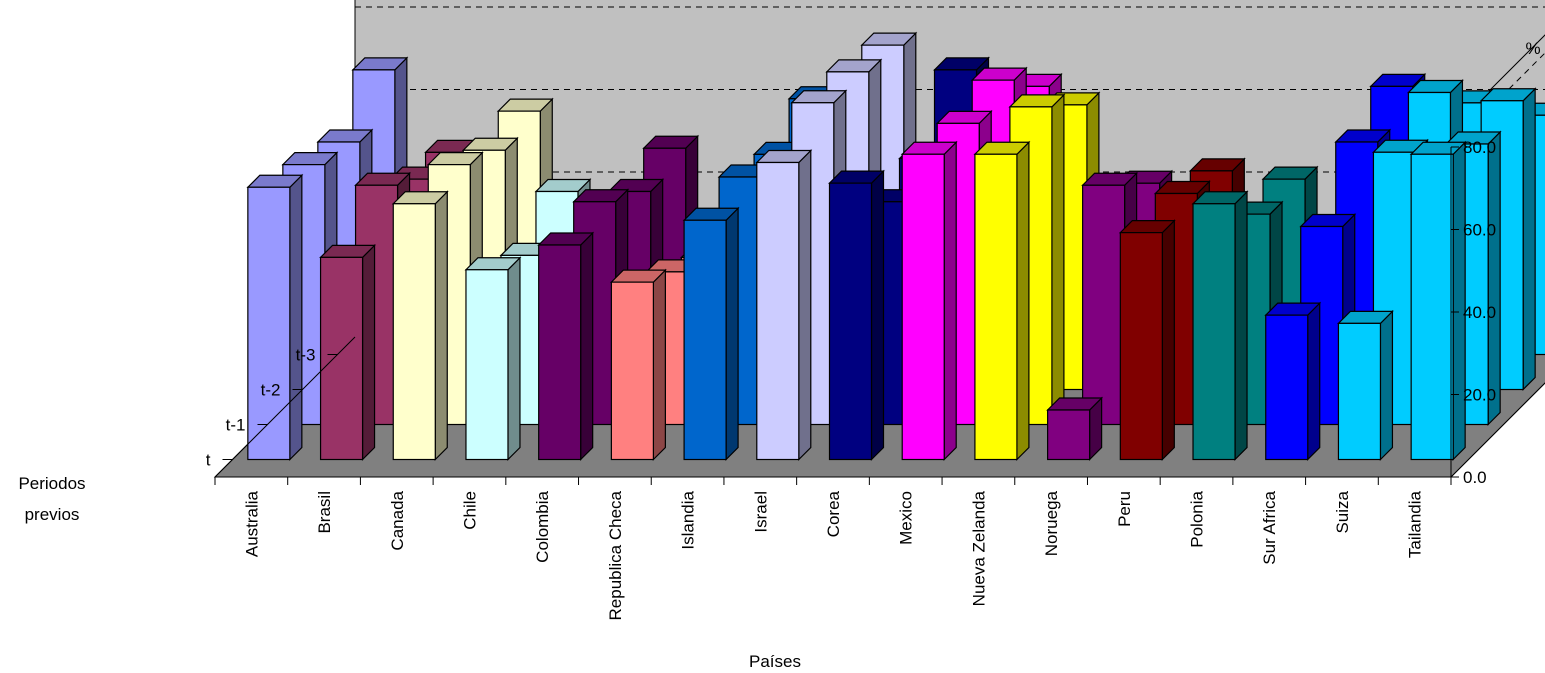  What do you see at coordinates (52, 514) in the screenshot?
I see `z-axis-label-line2: previos` at bounding box center [52, 514].